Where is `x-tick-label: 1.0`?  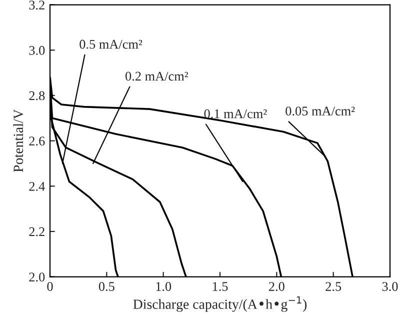 x-tick-label: 1.0 is located at coordinates (164, 287).